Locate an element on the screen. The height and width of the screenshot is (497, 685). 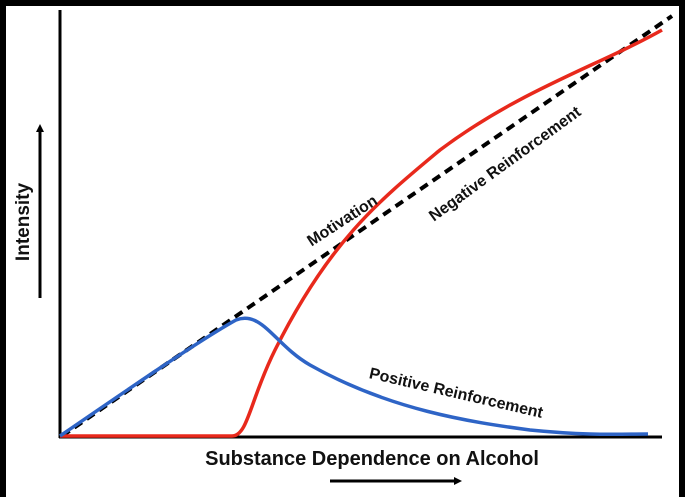
y-axis-label: Intensity is located at coordinates (23, 222).